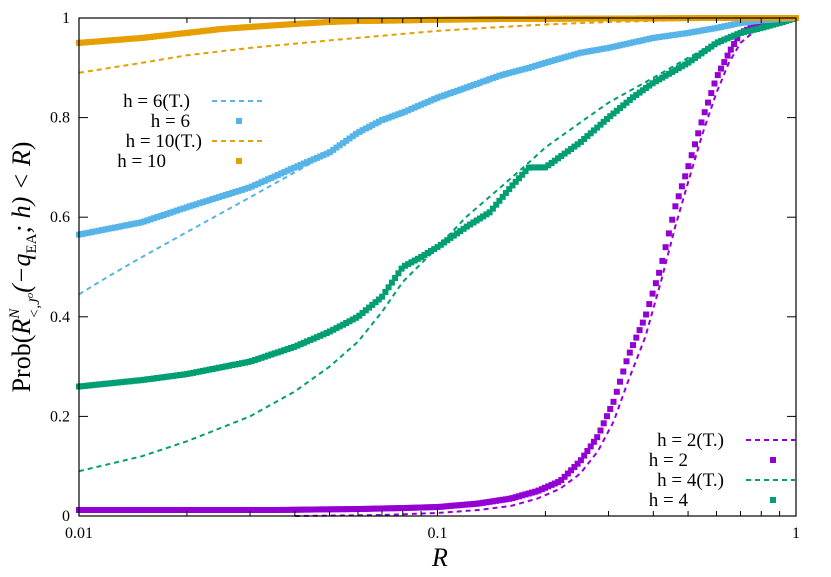  I want to click on legend-label-h6T: h = 6(T.), so click(156, 101).